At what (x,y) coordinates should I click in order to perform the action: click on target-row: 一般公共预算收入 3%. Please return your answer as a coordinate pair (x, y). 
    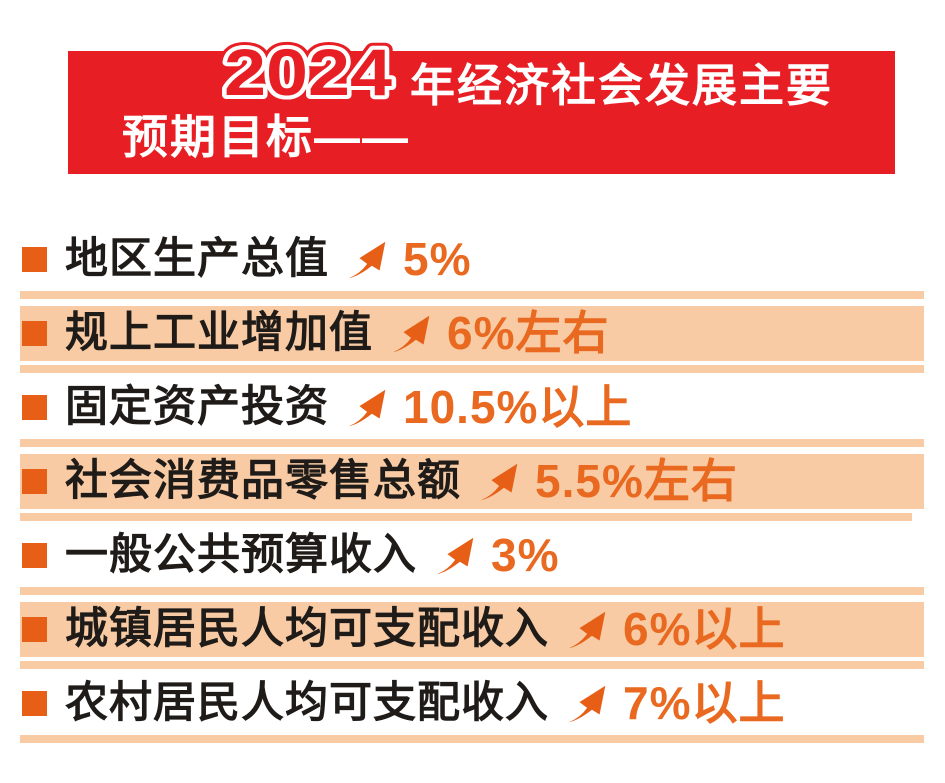
    Looking at the image, I should click on (472, 561).